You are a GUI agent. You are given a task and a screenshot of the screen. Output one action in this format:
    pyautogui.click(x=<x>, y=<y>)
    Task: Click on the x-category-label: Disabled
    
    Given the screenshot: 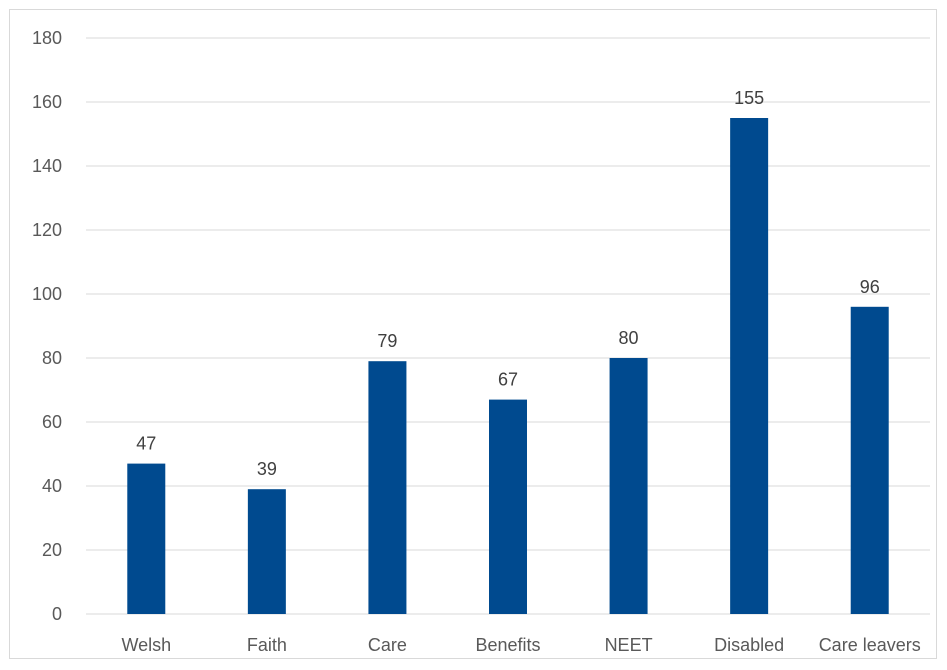 What is the action you would take?
    pyautogui.click(x=749, y=645)
    